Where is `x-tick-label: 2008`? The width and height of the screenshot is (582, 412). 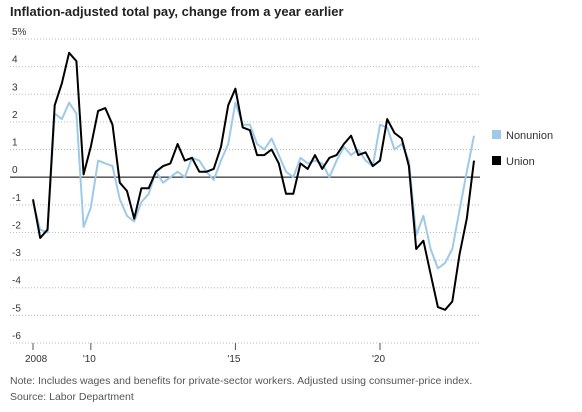
x-tick-label: 2008 is located at coordinates (36, 359).